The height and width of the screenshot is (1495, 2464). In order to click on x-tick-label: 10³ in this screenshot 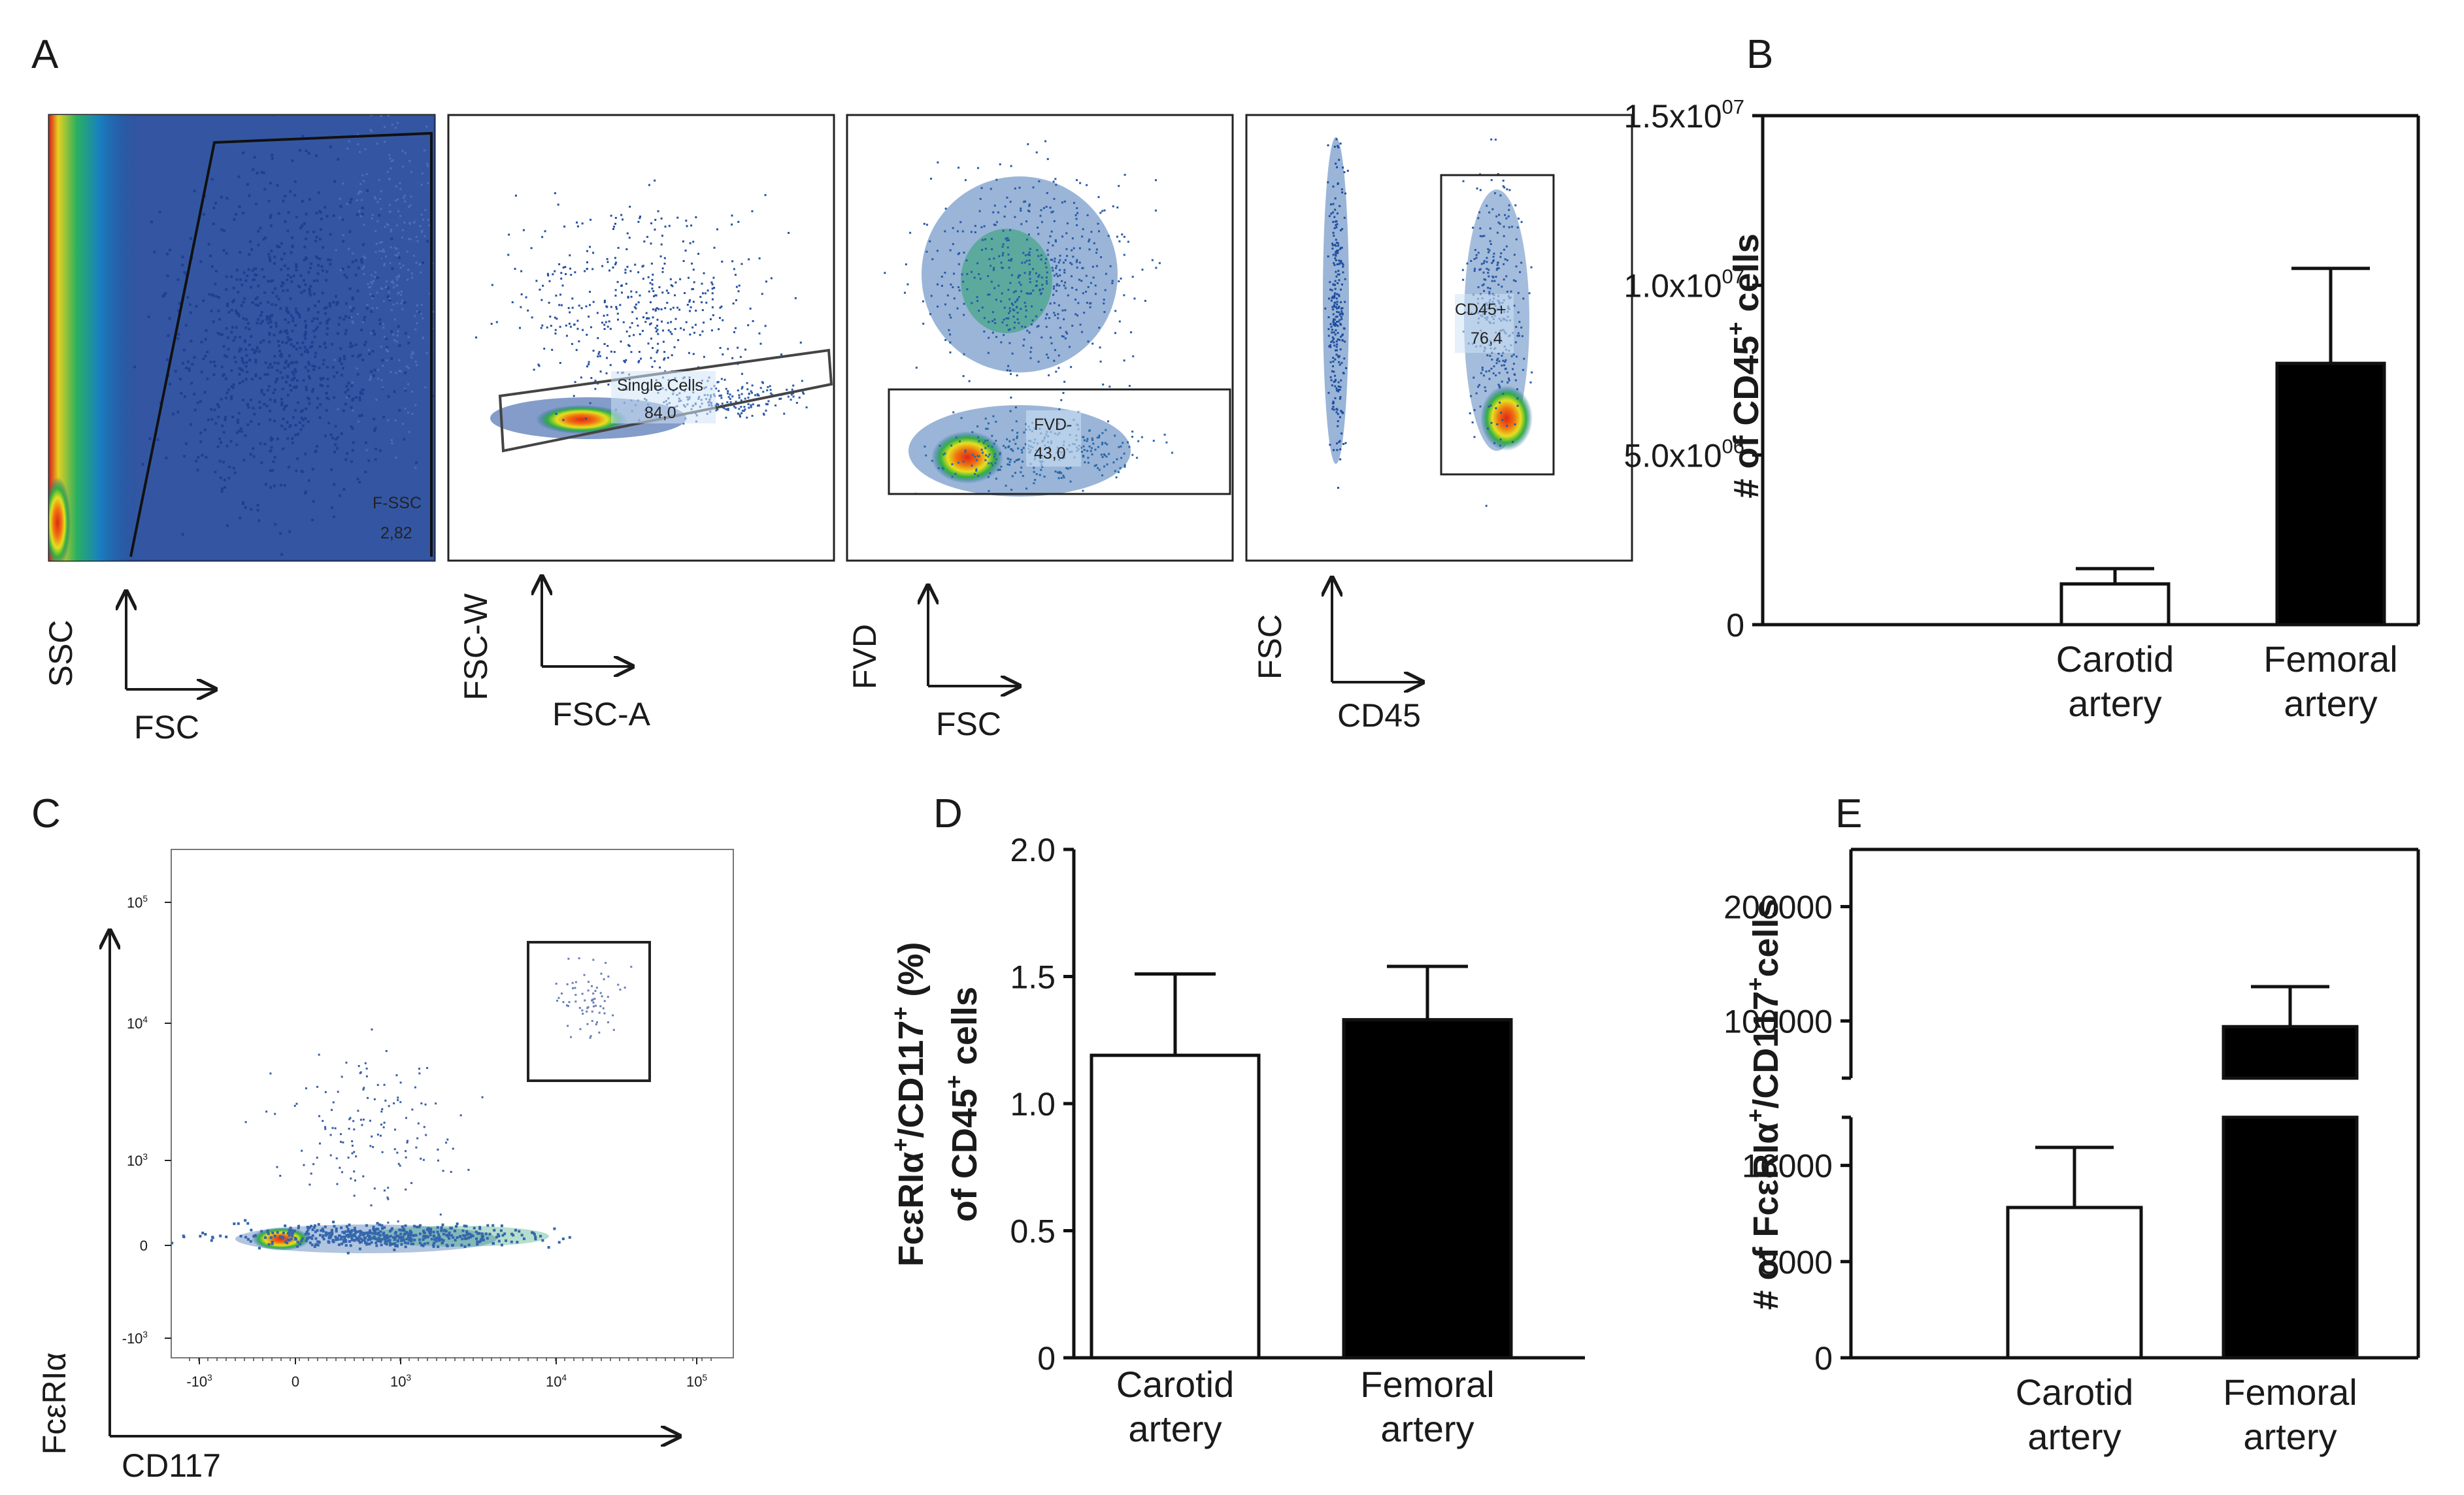, I will do `click(400, 1381)`.